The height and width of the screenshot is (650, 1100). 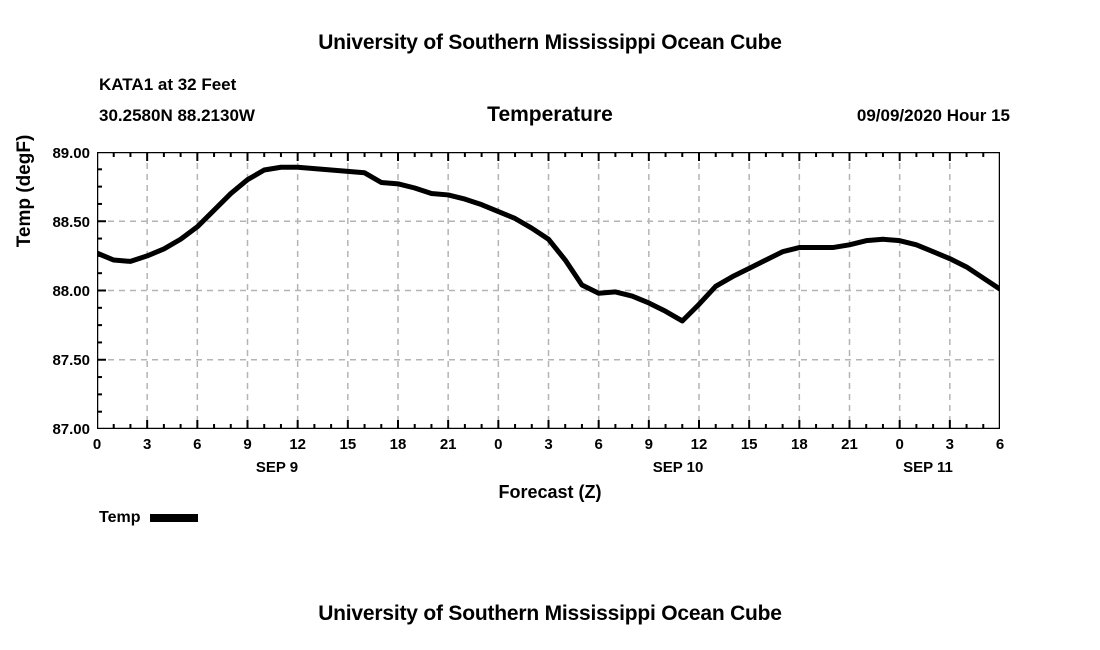 What do you see at coordinates (550, 114) in the screenshot?
I see `parameter-title: Temperature` at bounding box center [550, 114].